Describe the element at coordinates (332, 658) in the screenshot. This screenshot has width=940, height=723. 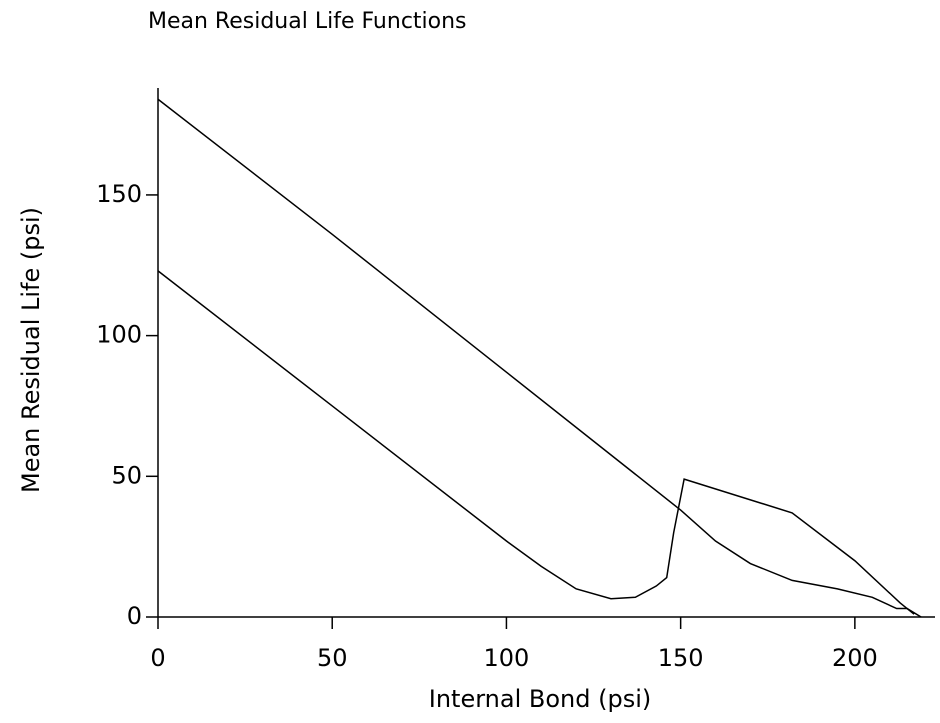
I see `x-tick-label: 50` at that location.